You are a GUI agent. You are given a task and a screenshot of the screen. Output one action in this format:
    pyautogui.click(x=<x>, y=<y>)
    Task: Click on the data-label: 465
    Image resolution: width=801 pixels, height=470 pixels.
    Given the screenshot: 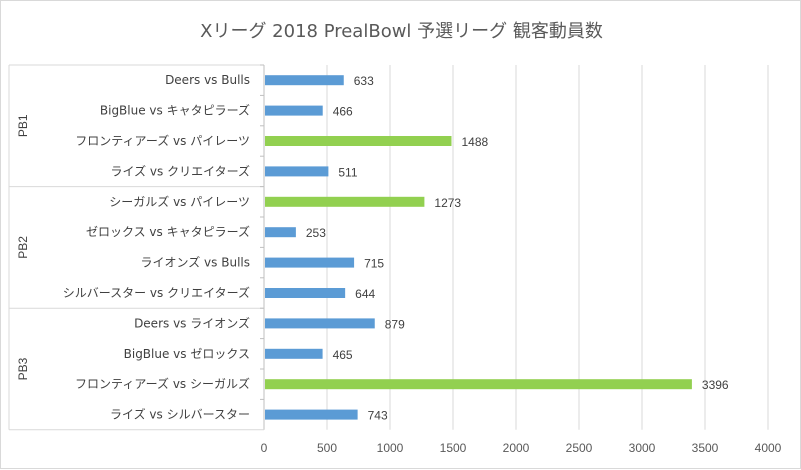 What is the action you would take?
    pyautogui.click(x=343, y=355)
    